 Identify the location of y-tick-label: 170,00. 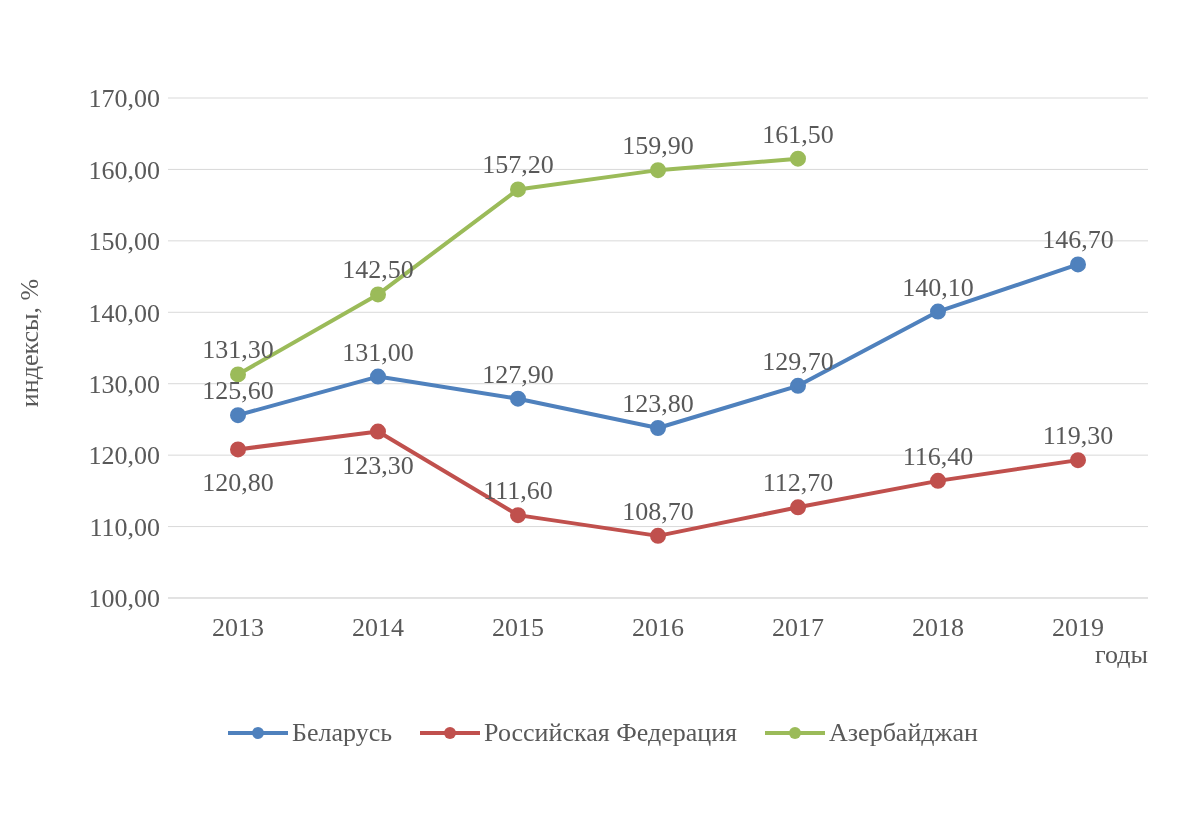
(124, 99).